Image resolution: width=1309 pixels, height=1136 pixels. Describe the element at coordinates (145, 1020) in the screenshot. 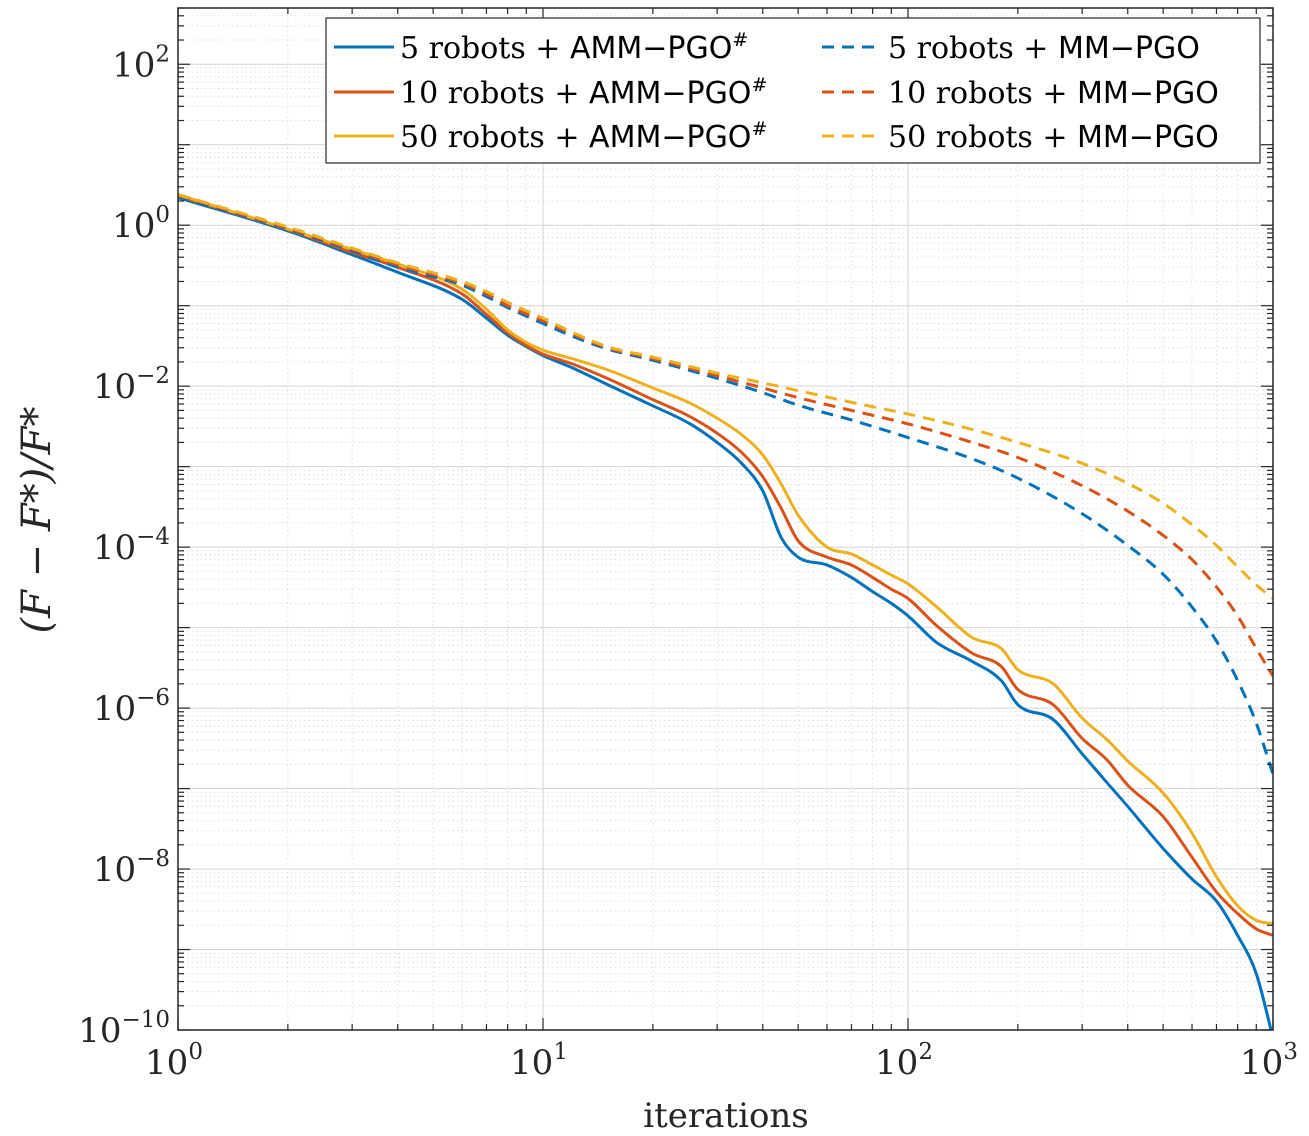

I see `y-tick-label-exponent: −10` at that location.